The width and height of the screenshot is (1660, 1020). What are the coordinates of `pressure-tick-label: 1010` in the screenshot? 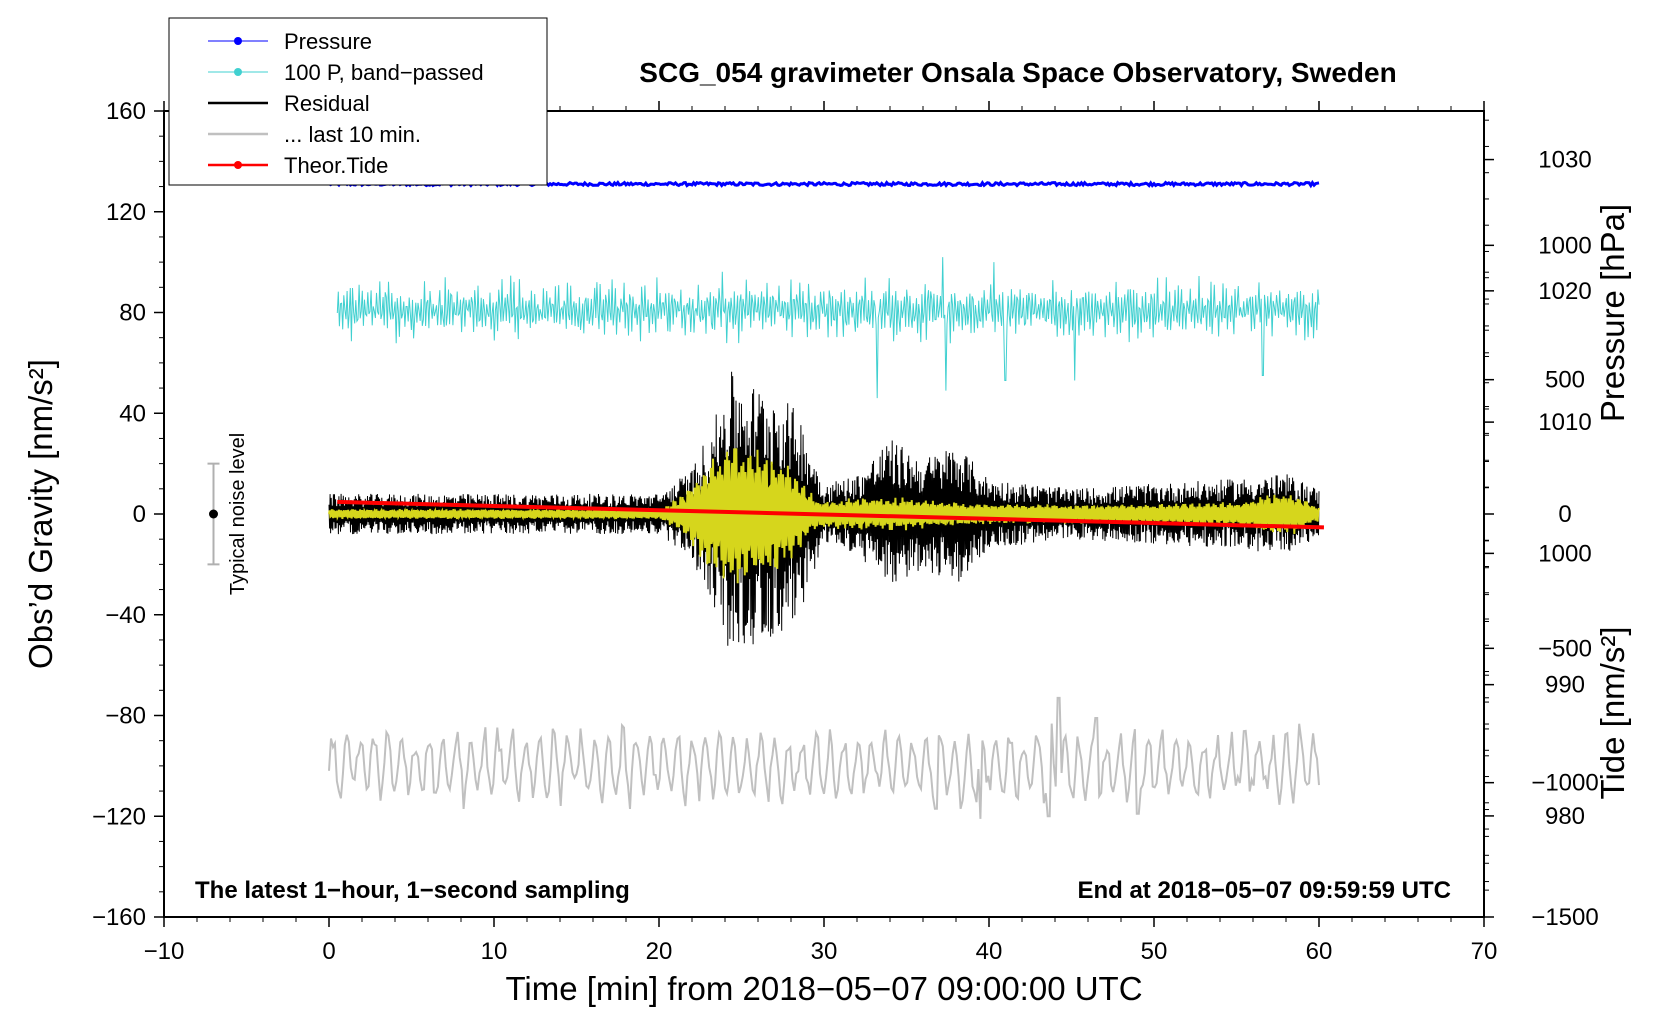 It's located at (1564, 422).